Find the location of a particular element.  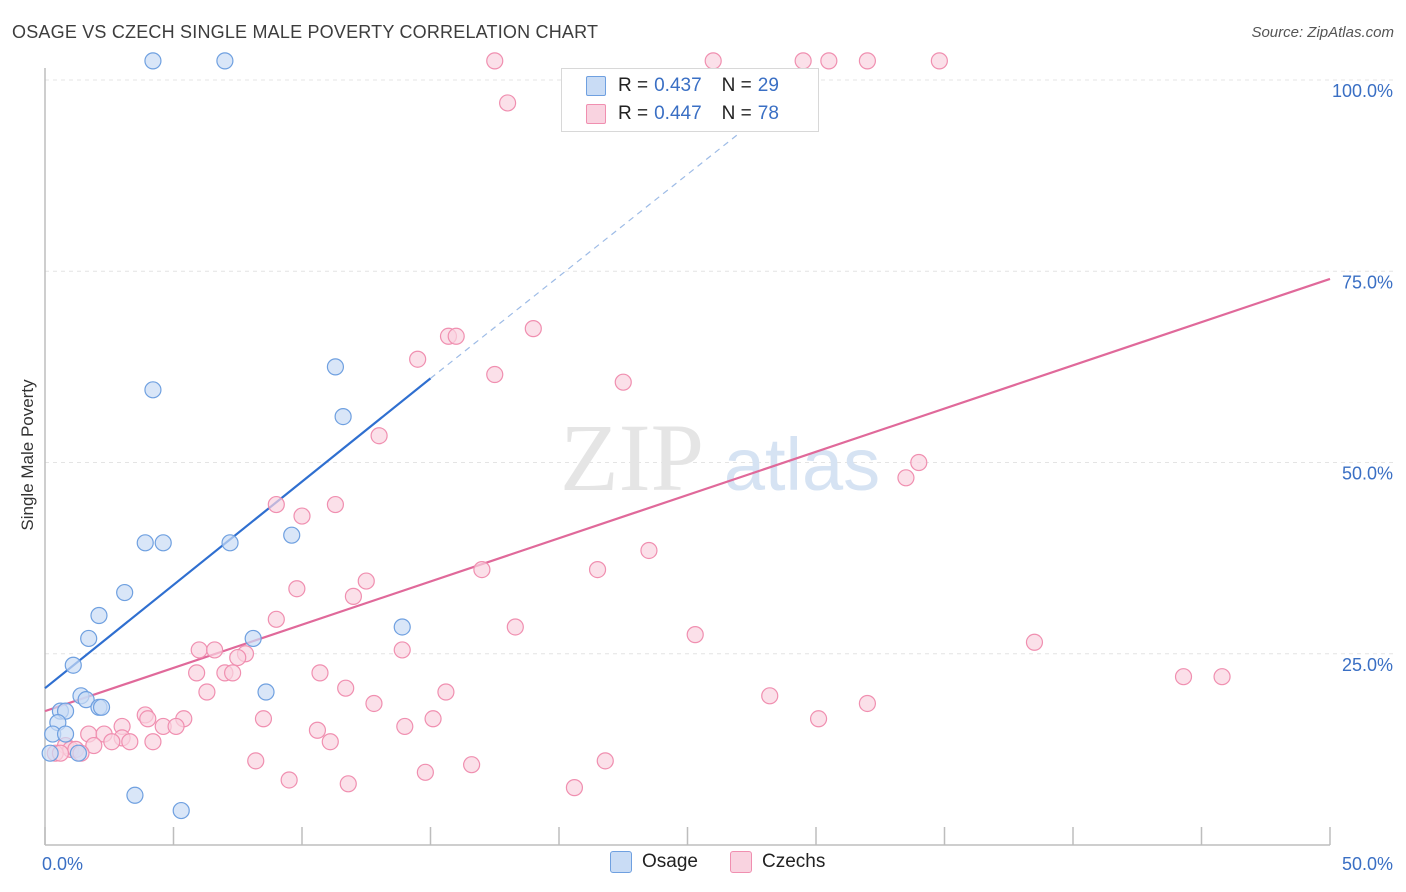

legend-r-value: 0.447 is located at coordinates (678, 113).